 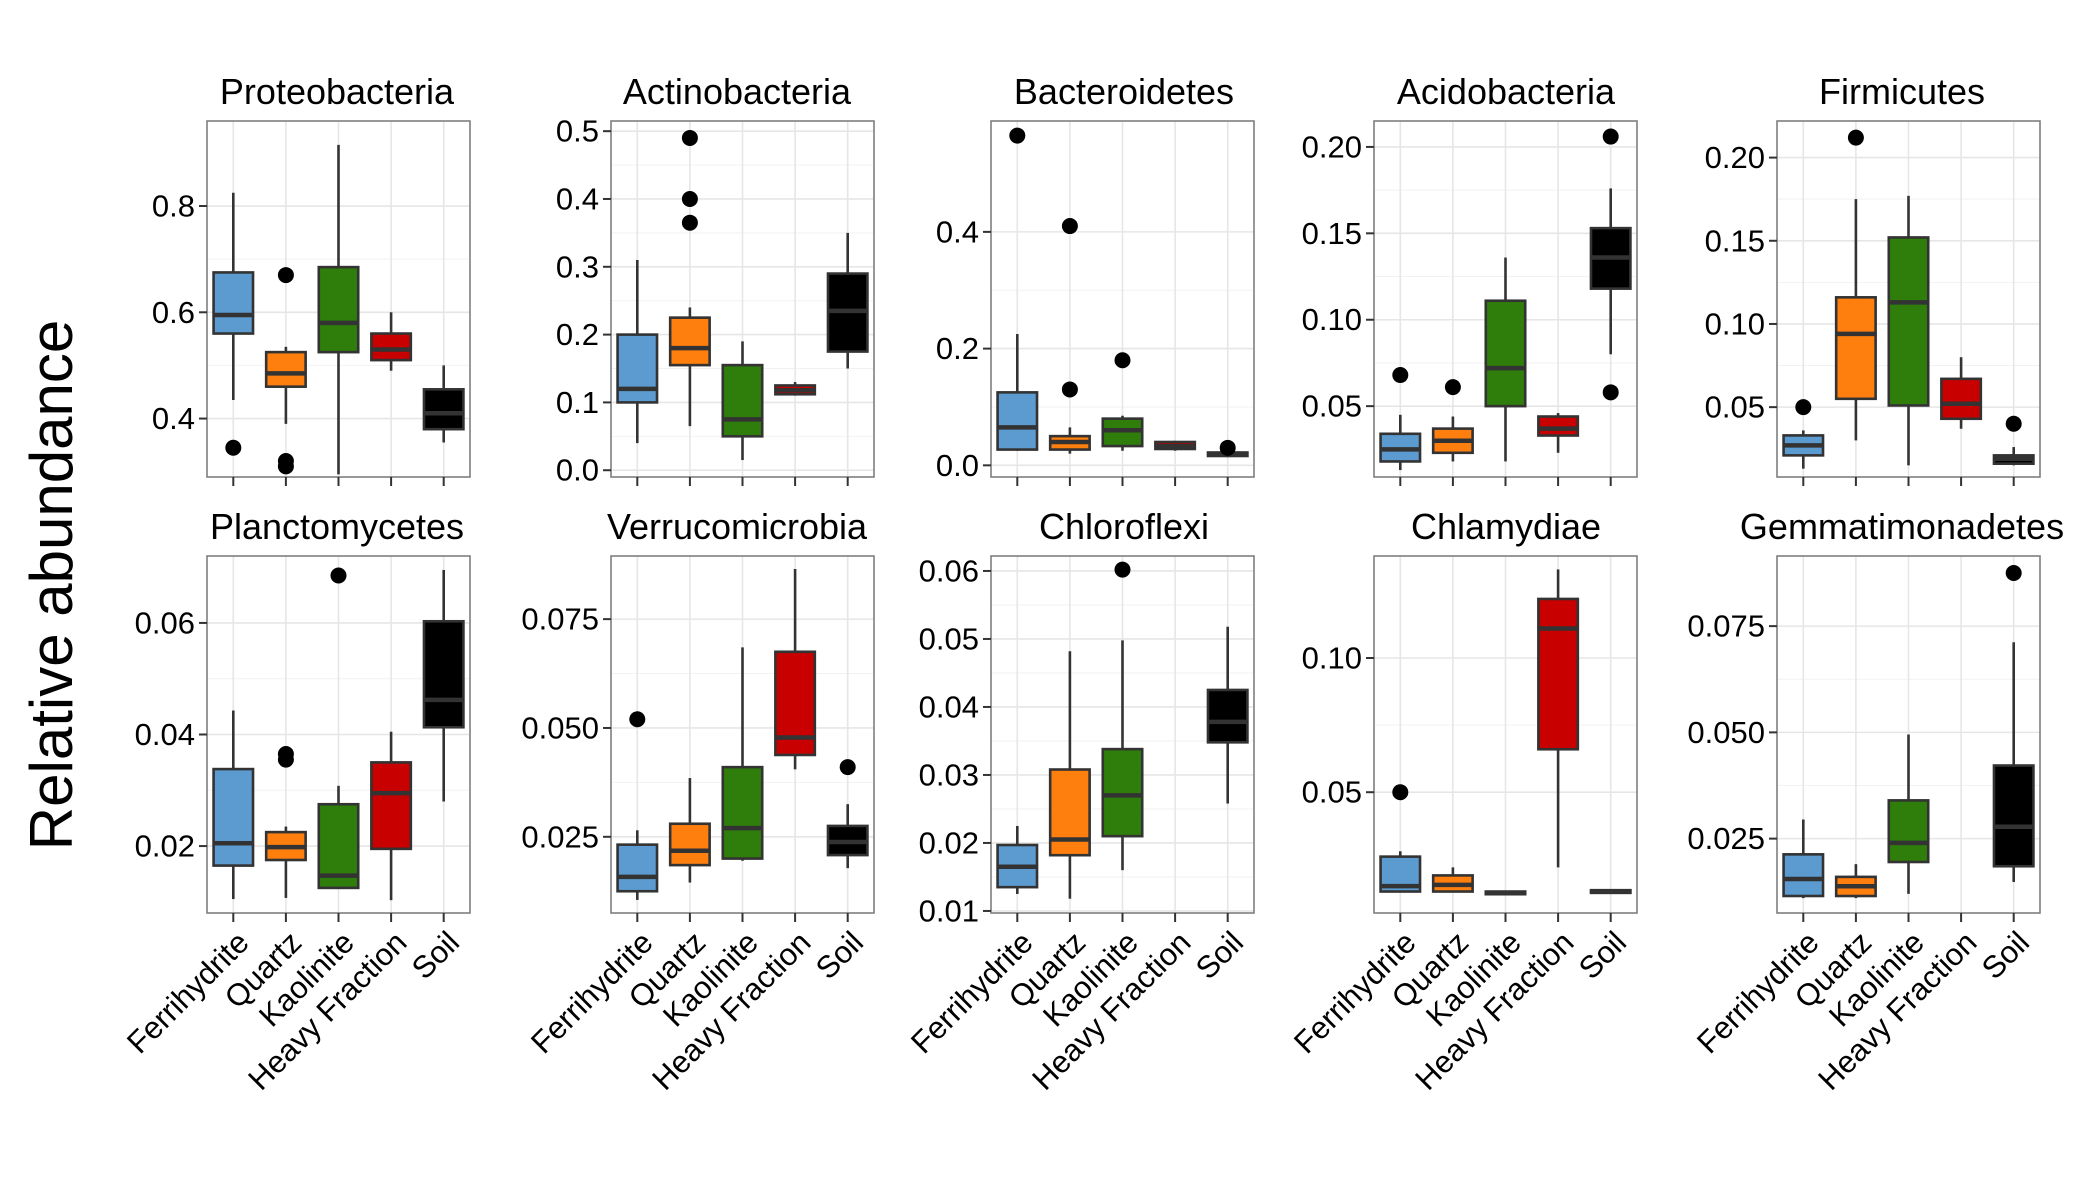 I want to click on panel-title: Planctomycetes, so click(x=337, y=526).